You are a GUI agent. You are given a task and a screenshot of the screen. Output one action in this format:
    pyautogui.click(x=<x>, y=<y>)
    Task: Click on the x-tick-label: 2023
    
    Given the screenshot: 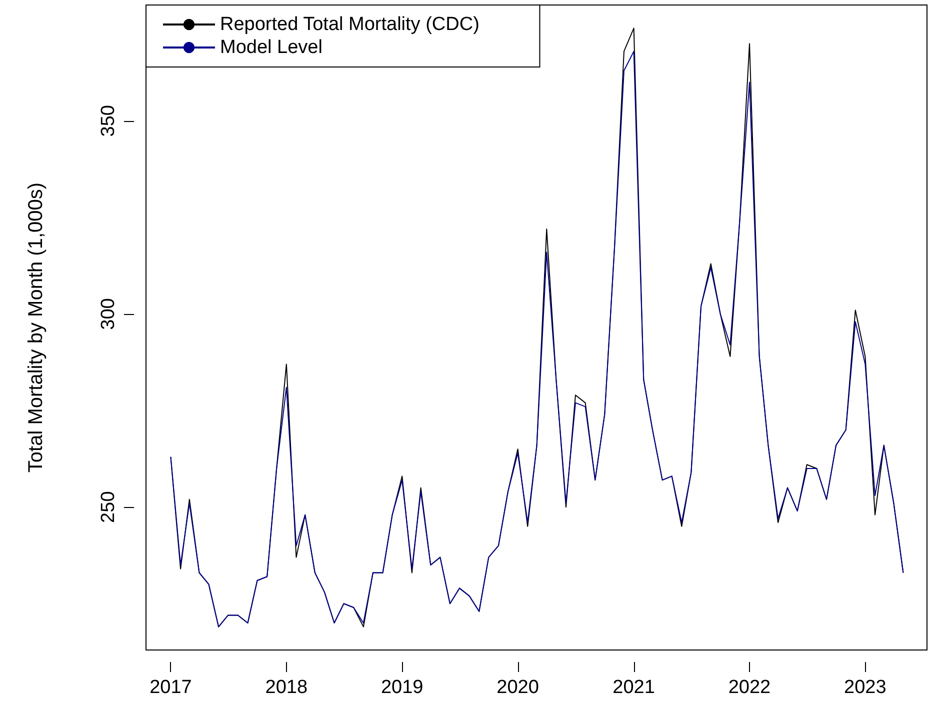 What is the action you would take?
    pyautogui.click(x=865, y=687)
    